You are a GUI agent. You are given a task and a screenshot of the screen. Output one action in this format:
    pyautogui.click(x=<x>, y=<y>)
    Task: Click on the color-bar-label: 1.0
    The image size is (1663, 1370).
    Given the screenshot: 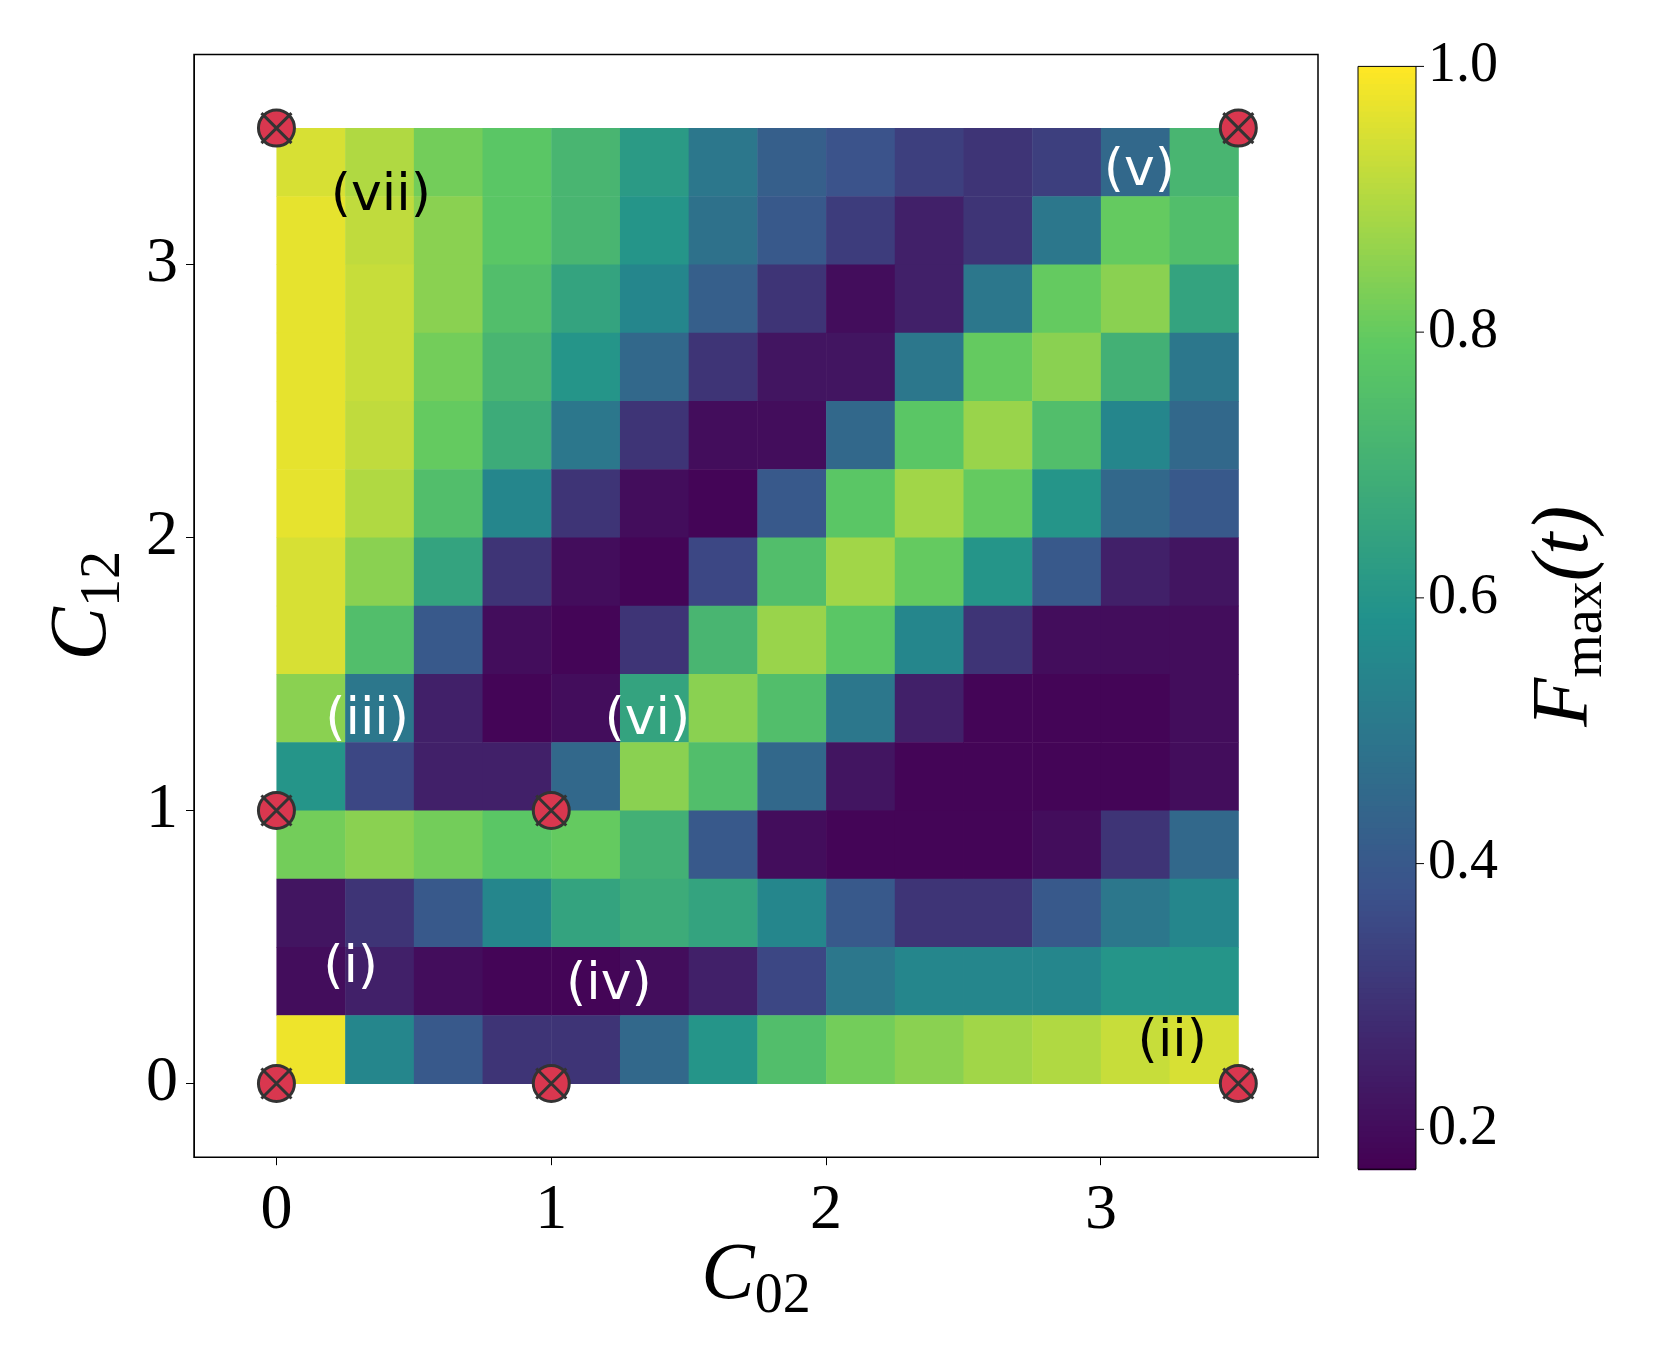 What is the action you would take?
    pyautogui.click(x=1463, y=62)
    